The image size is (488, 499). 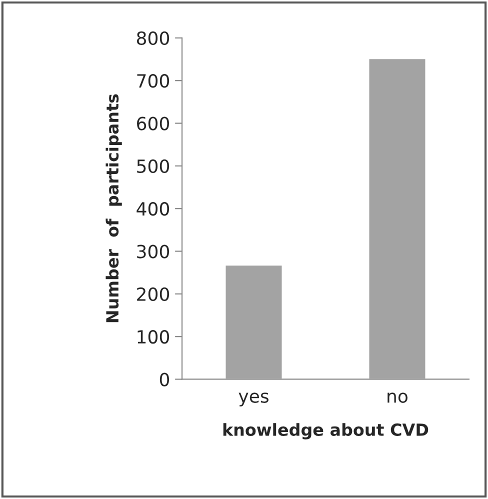 I want to click on y-tick-label: 100, so click(x=154, y=337).